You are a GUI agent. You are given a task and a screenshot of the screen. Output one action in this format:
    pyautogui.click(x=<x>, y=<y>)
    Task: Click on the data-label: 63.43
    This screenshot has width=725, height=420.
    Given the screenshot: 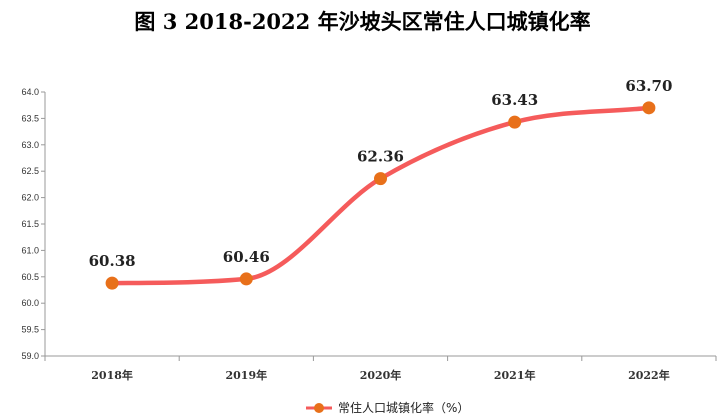 What is the action you would take?
    pyautogui.click(x=514, y=100)
    